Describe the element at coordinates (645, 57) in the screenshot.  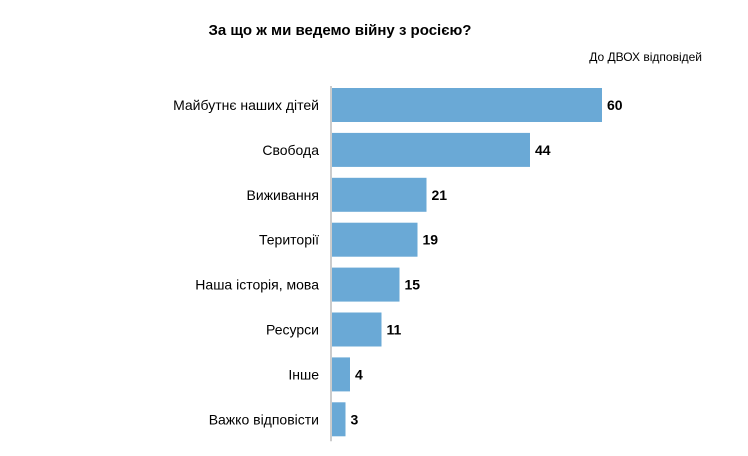
I see `chart-note: До ДВОХ відповідей` at that location.